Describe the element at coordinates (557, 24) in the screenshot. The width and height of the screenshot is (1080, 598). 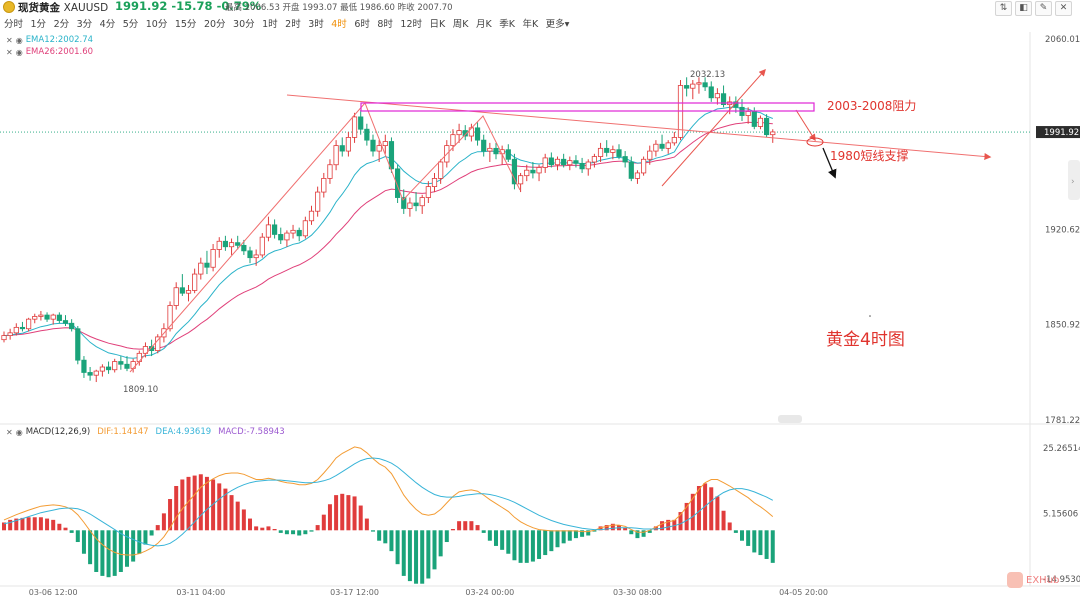
I see `period-tab: 更多▾` at that location.